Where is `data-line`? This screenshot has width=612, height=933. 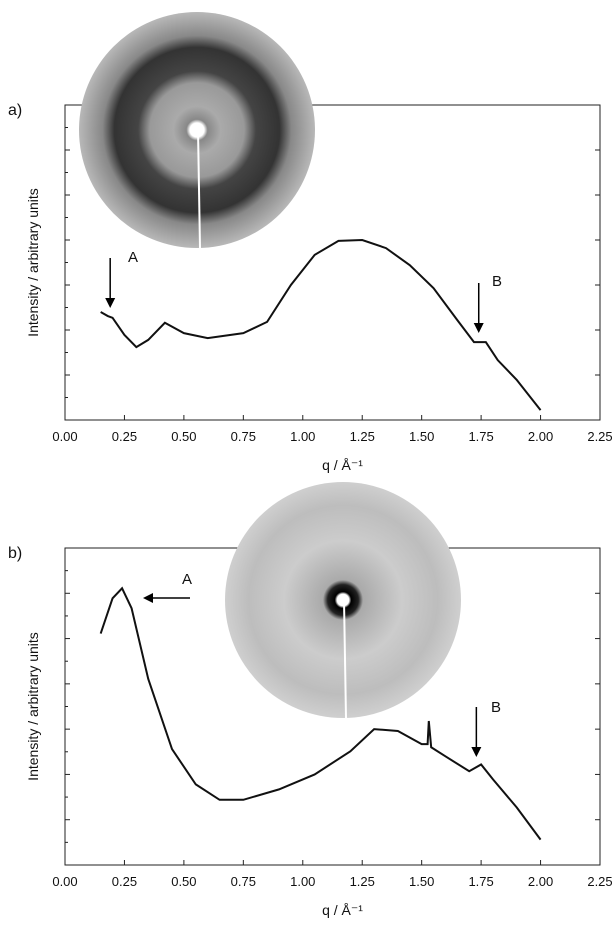
data-line is located at coordinates (321, 324).